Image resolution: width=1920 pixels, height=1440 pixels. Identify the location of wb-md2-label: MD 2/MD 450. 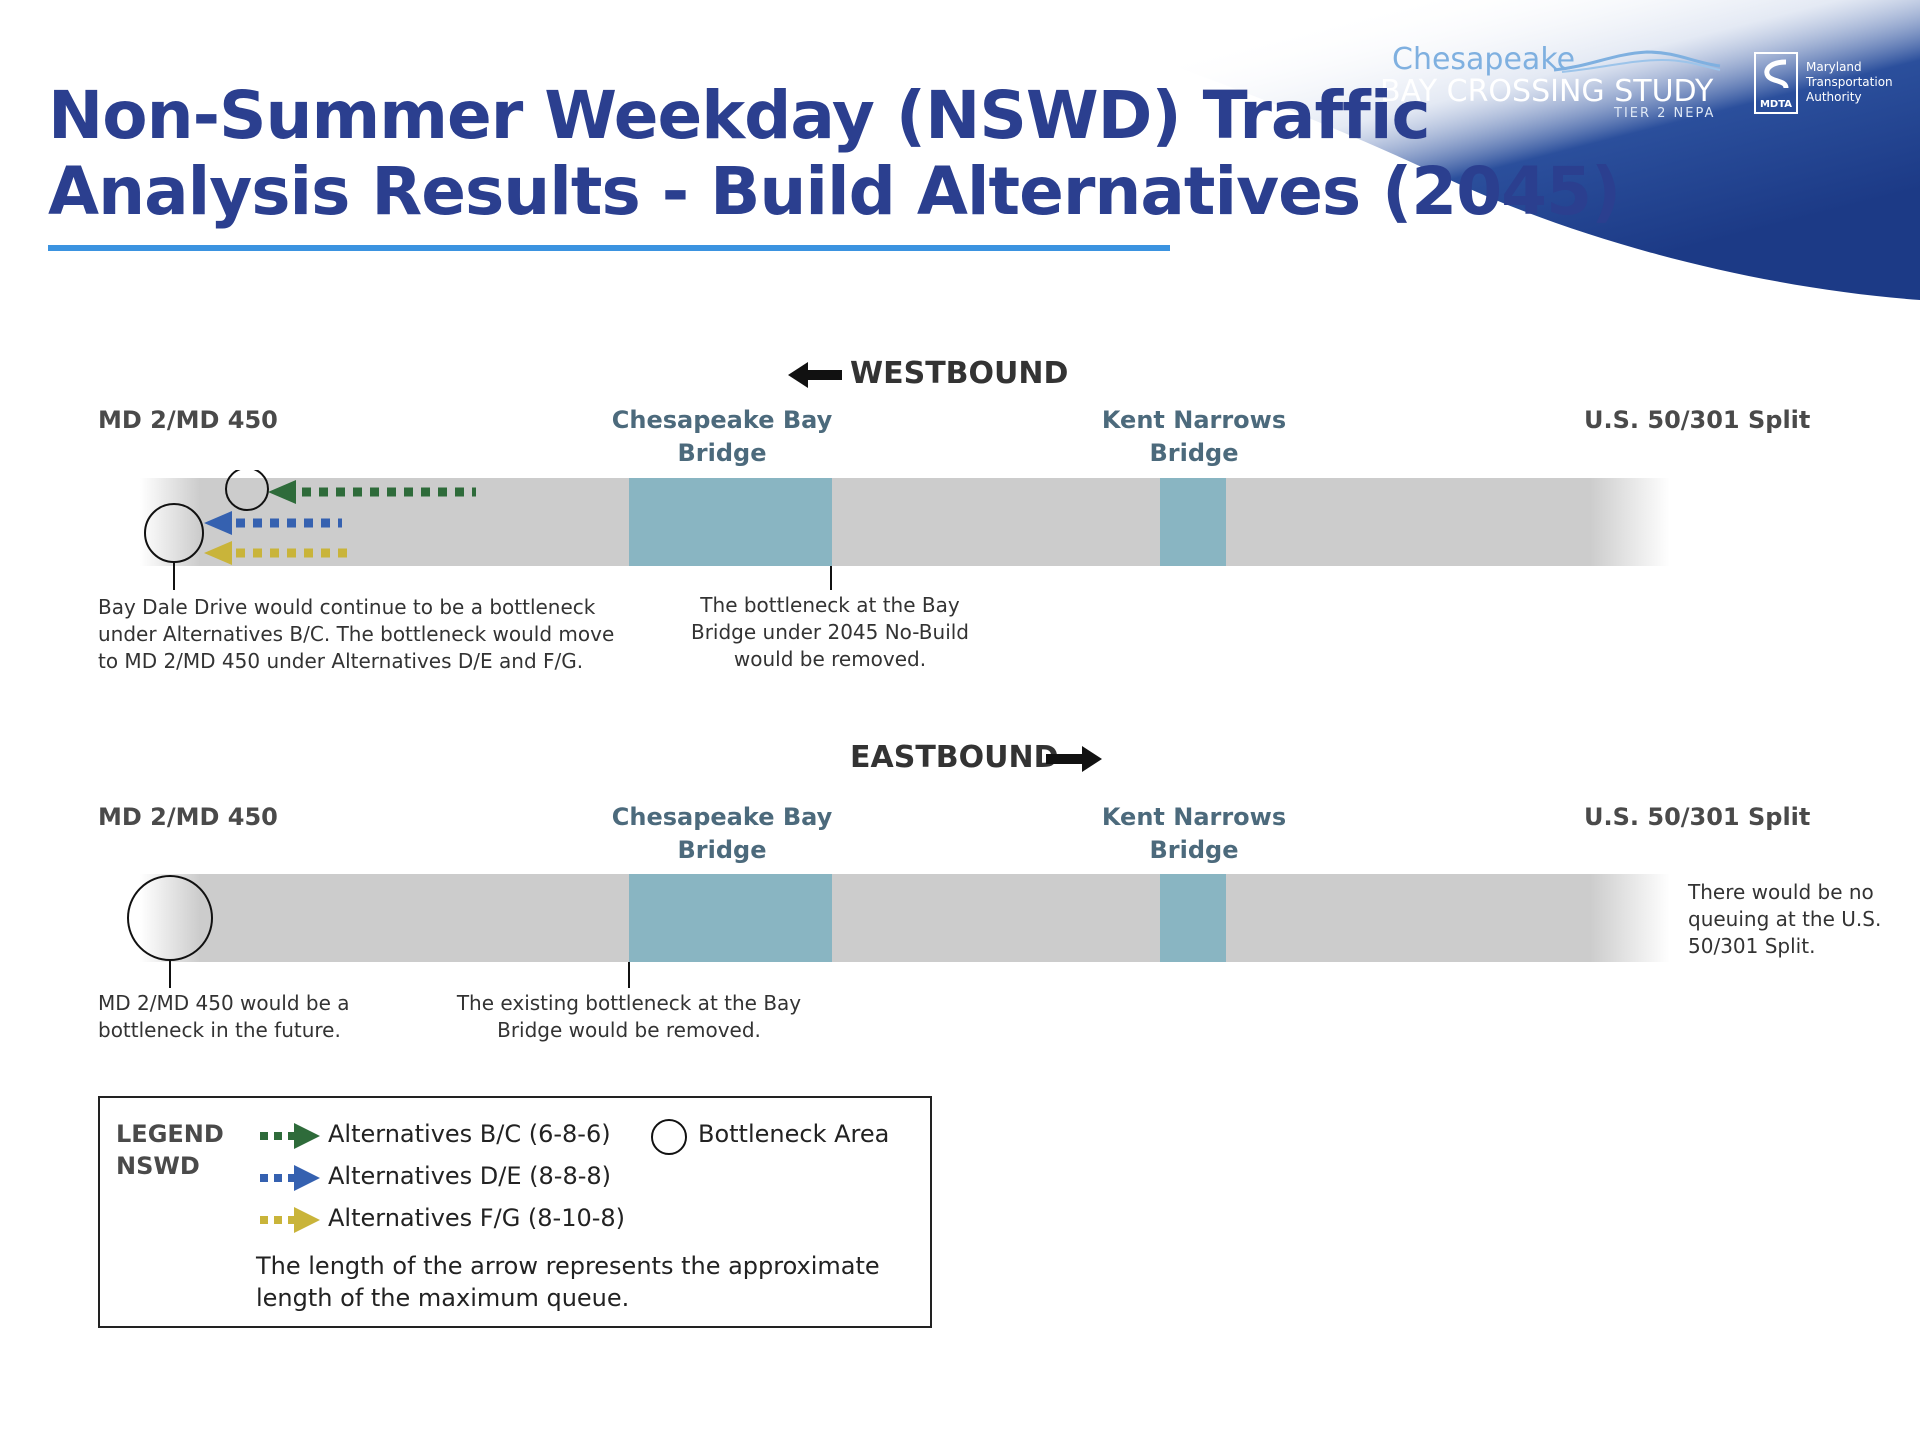
(188, 420).